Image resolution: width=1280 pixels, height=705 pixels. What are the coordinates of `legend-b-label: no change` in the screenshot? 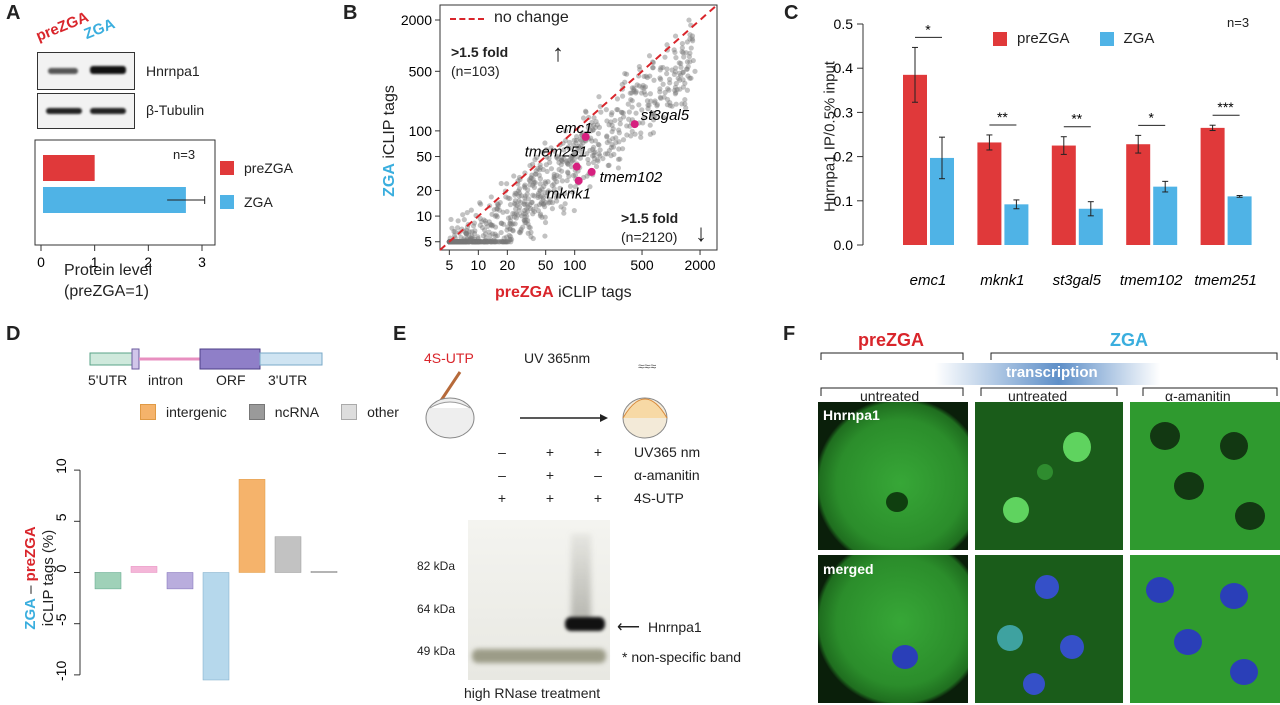 It's located at (531, 17).